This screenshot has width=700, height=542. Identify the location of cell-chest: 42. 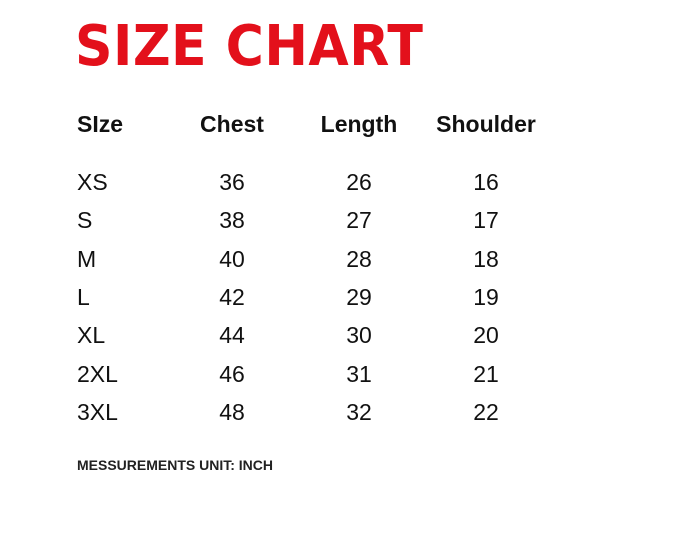
(232, 296).